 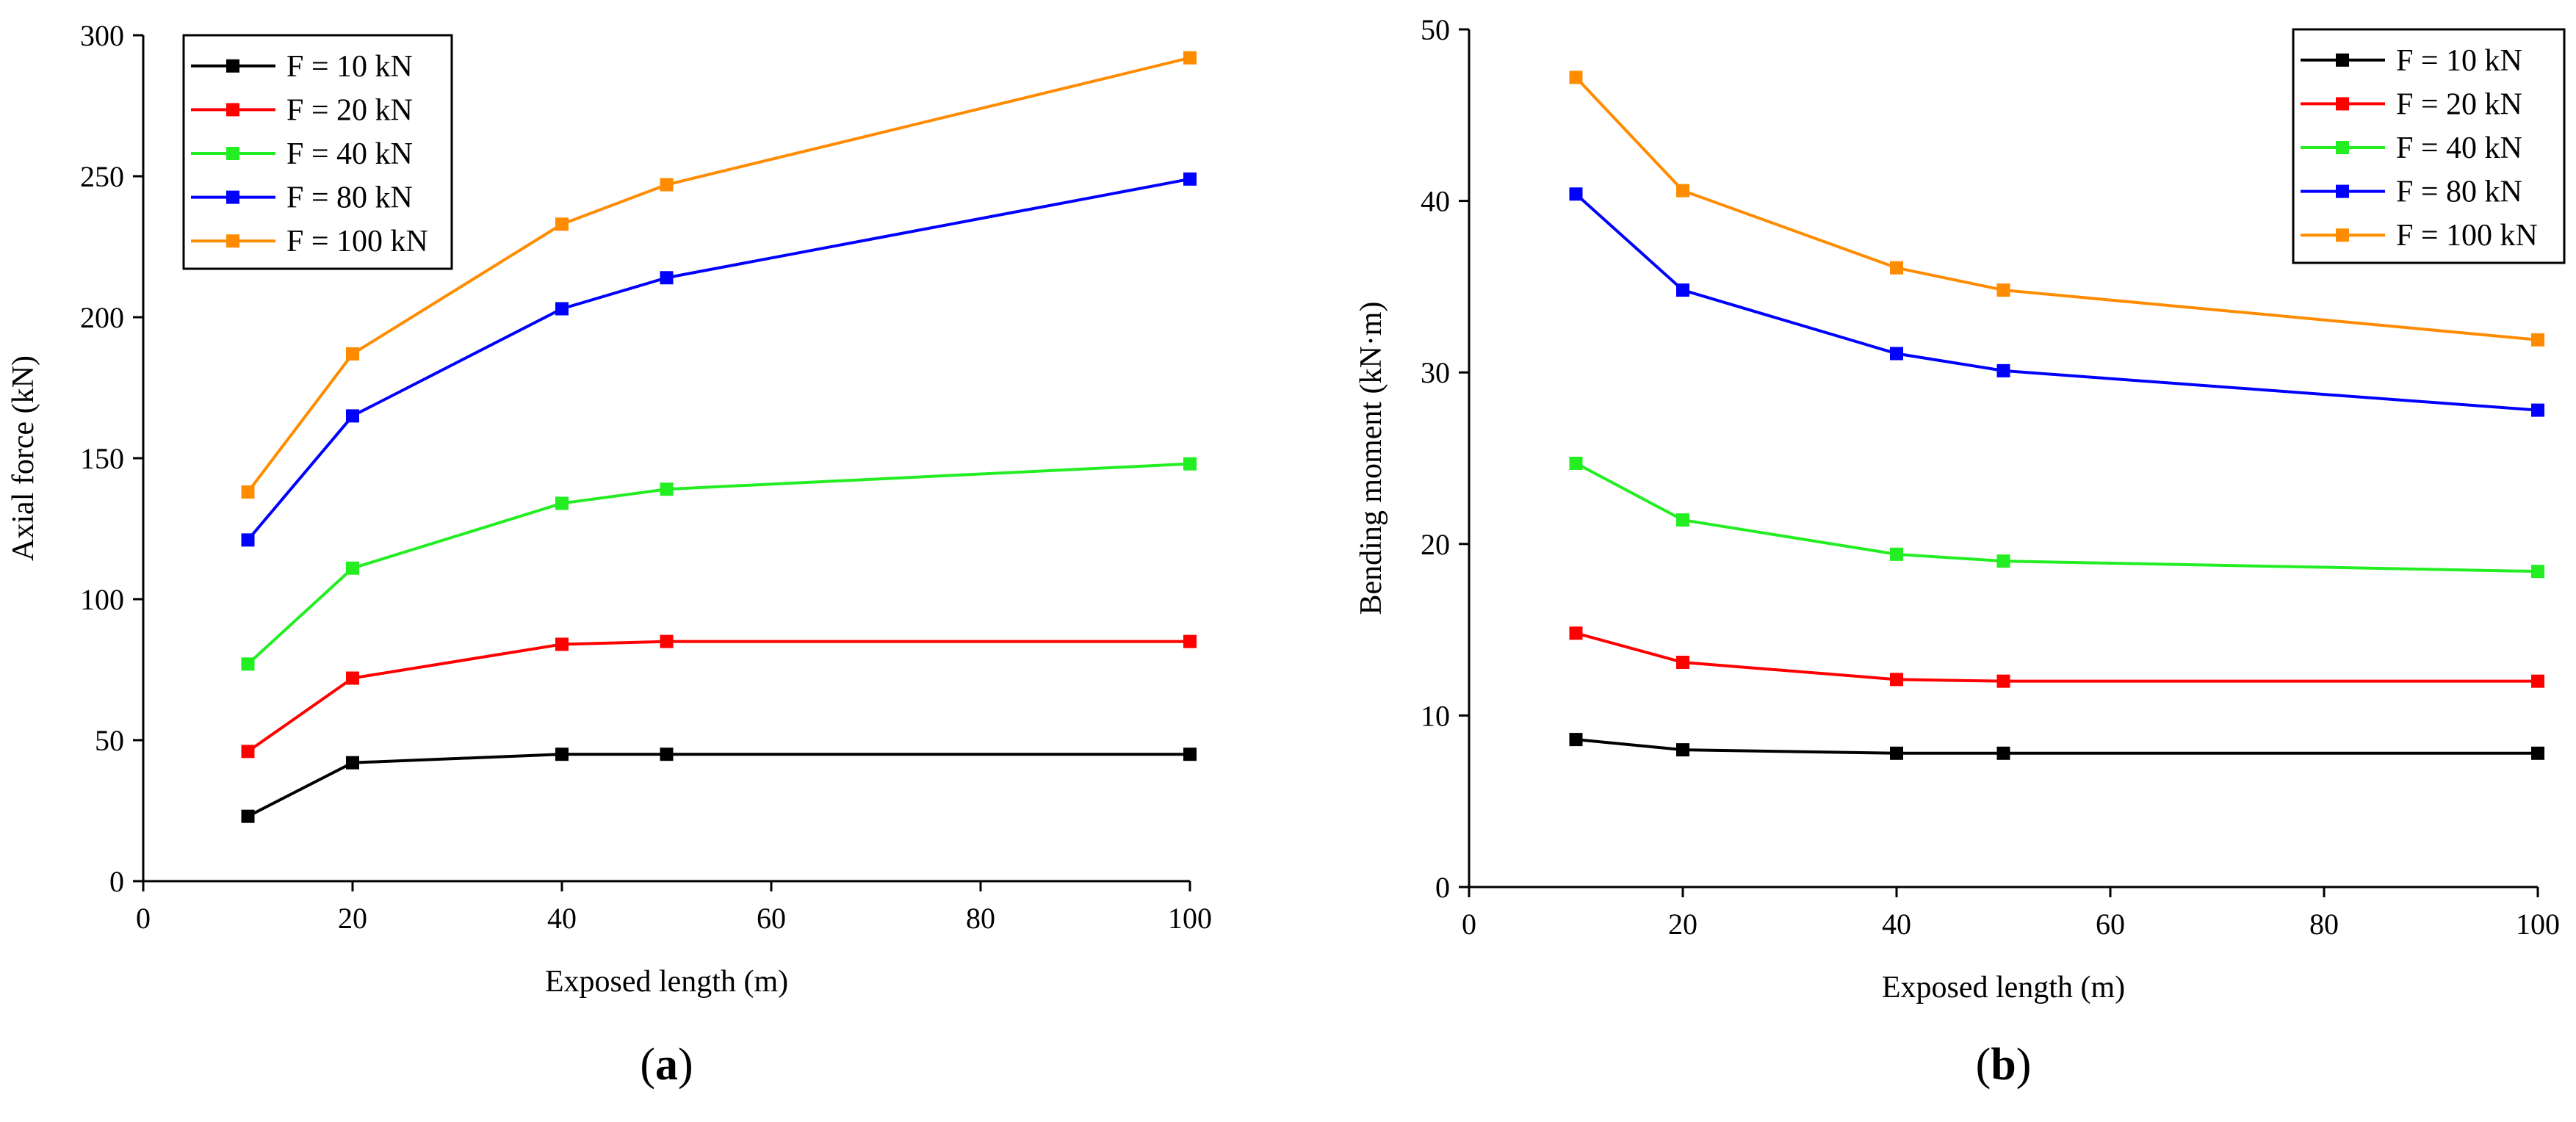 What do you see at coordinates (1436, 201) in the screenshot?
I see `y-tick-label: 40` at bounding box center [1436, 201].